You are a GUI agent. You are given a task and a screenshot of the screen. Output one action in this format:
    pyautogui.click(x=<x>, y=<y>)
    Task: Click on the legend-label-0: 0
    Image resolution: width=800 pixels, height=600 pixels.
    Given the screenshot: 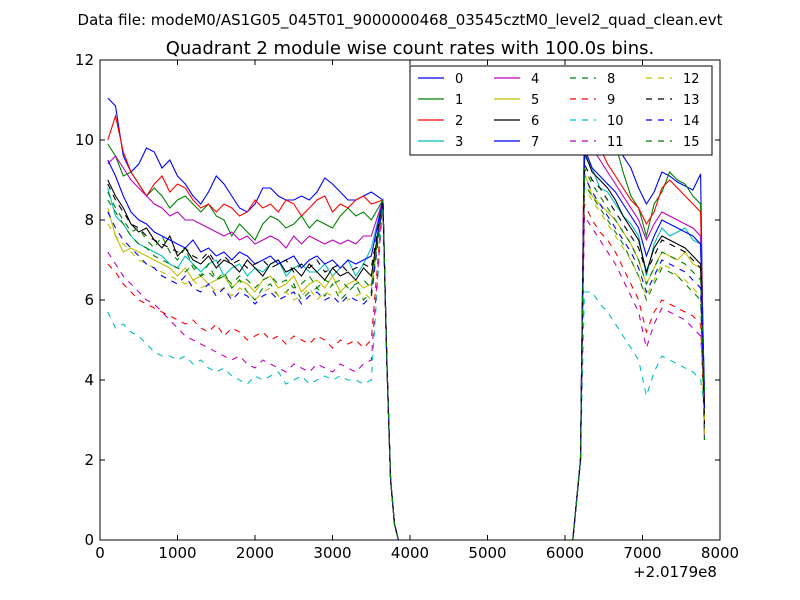 What is the action you would take?
    pyautogui.click(x=459, y=79)
    